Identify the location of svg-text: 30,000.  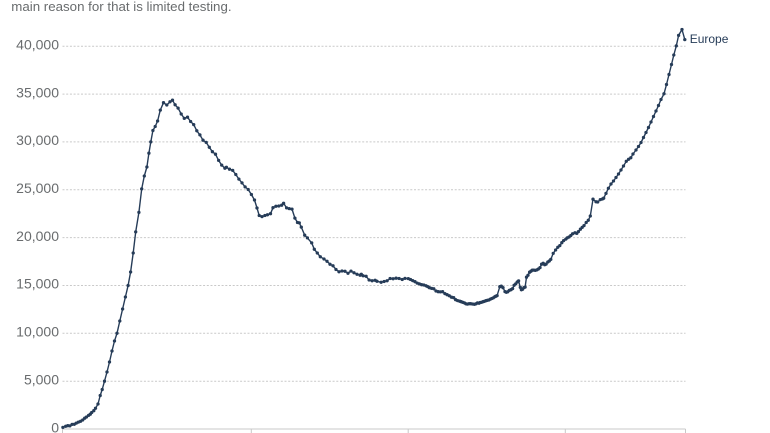
(37, 140).